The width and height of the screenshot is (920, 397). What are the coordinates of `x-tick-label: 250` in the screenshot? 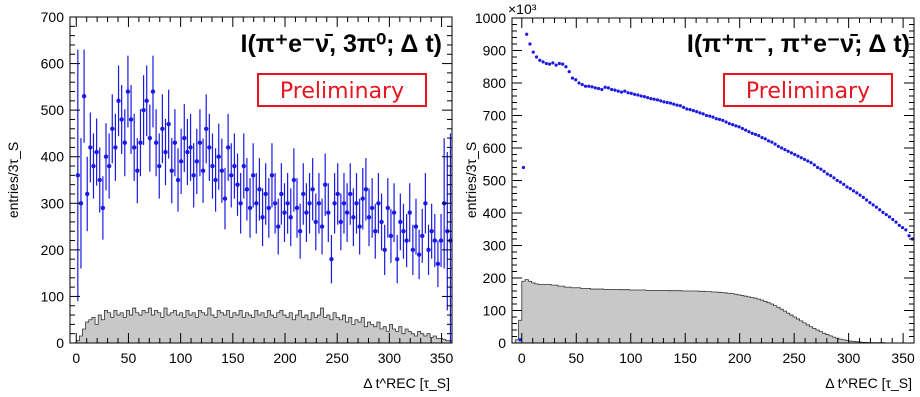 It's located at (338, 358).